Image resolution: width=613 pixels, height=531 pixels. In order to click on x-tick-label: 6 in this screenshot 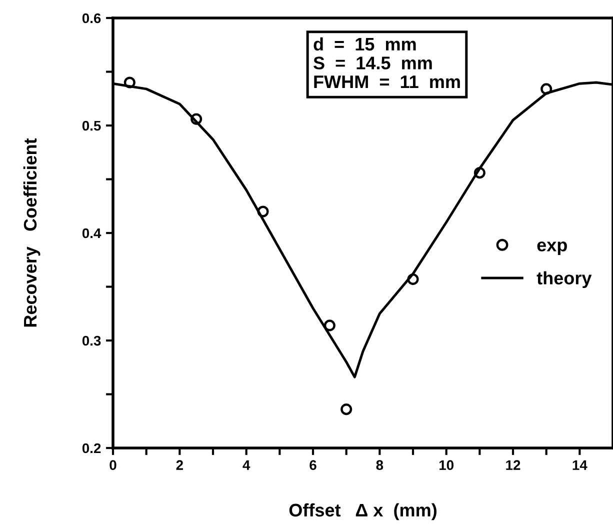, I will do `click(313, 465)`.